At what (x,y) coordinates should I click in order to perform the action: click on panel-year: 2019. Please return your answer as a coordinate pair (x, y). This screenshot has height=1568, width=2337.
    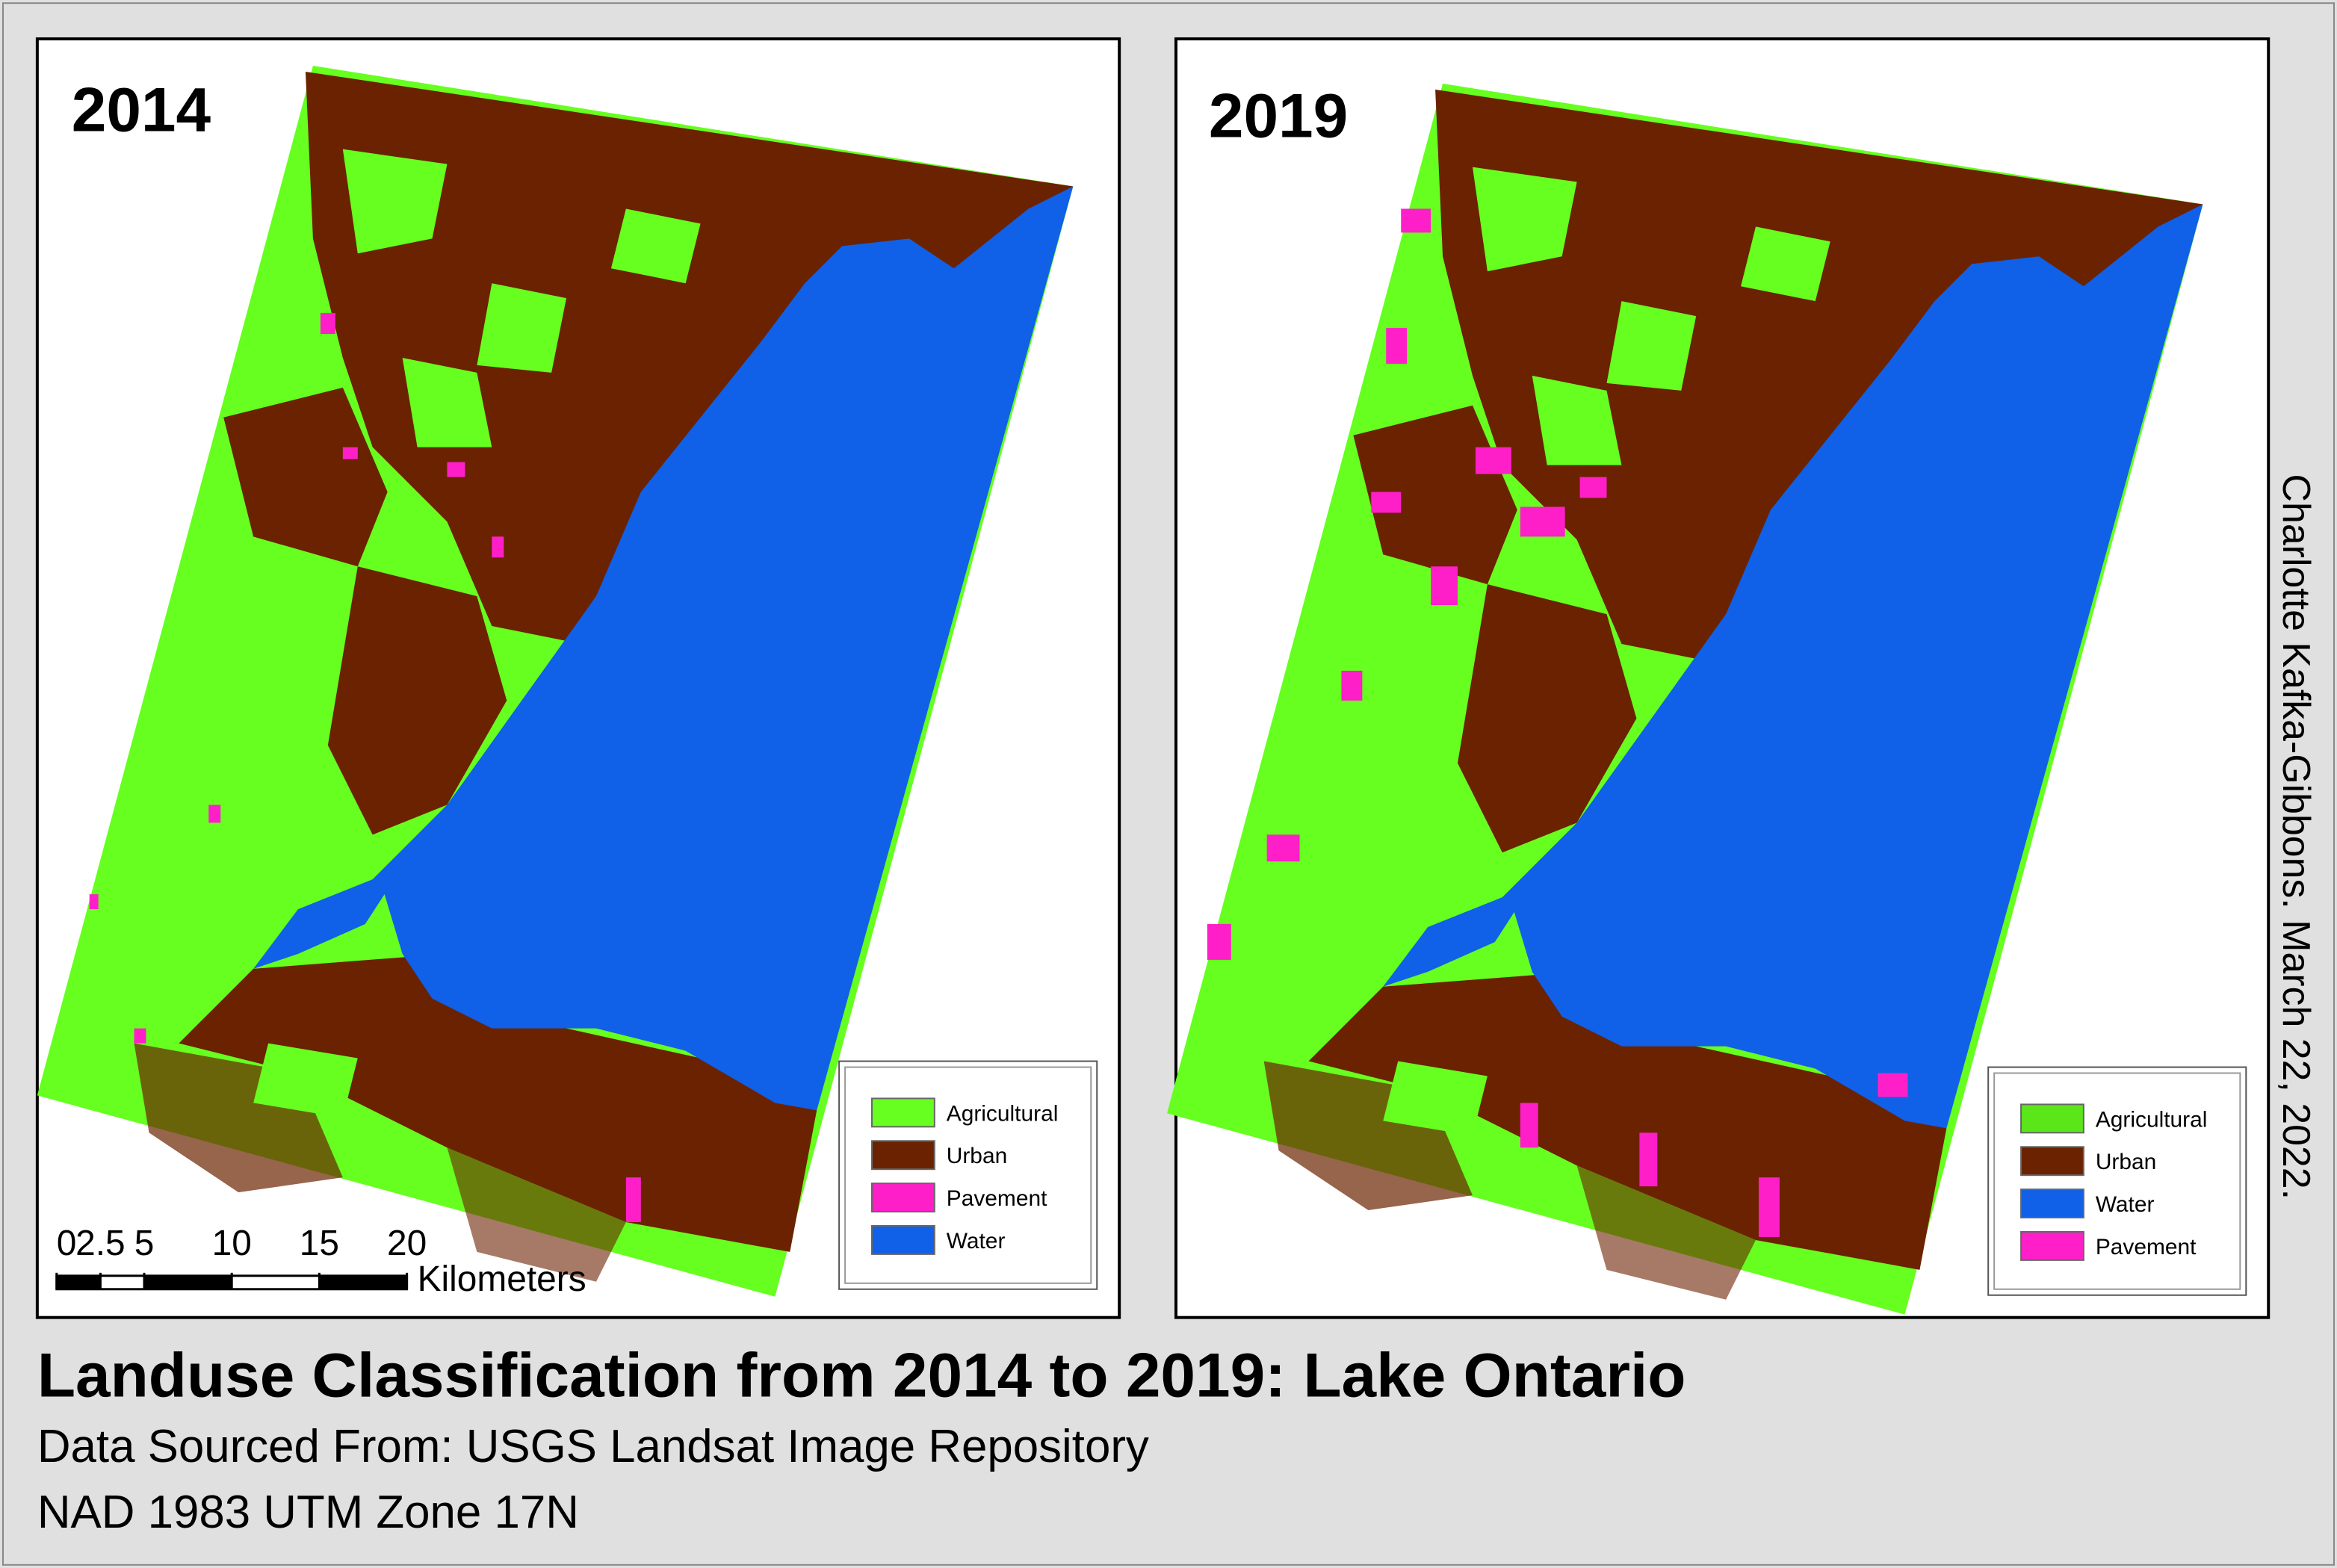
    Looking at the image, I should click on (1278, 116).